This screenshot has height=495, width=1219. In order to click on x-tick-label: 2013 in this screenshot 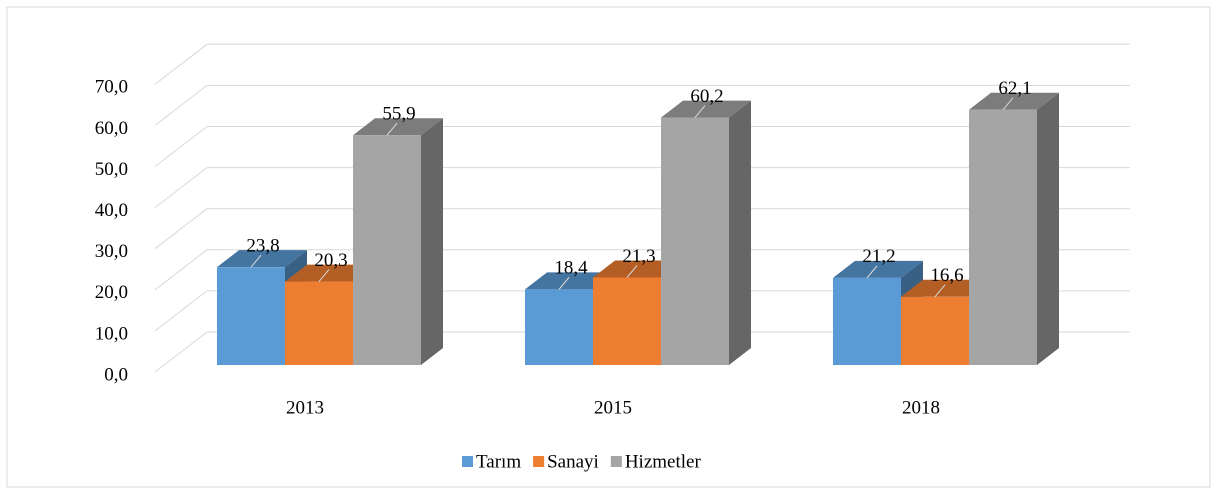, I will do `click(305, 407)`.